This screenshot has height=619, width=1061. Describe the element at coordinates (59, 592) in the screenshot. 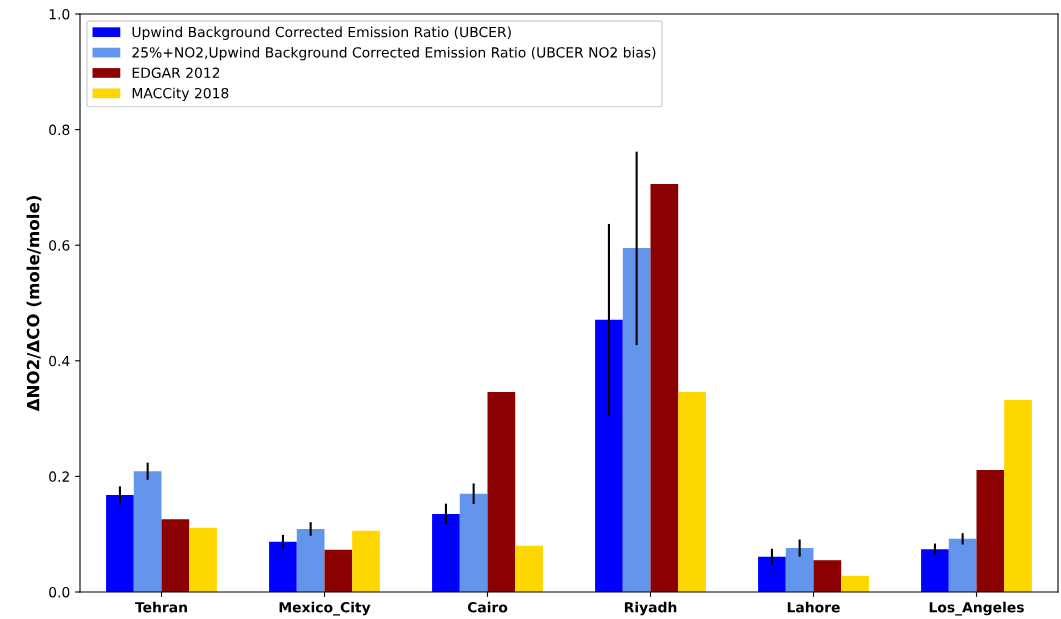

I see `y-tick-label: 0.0` at that location.